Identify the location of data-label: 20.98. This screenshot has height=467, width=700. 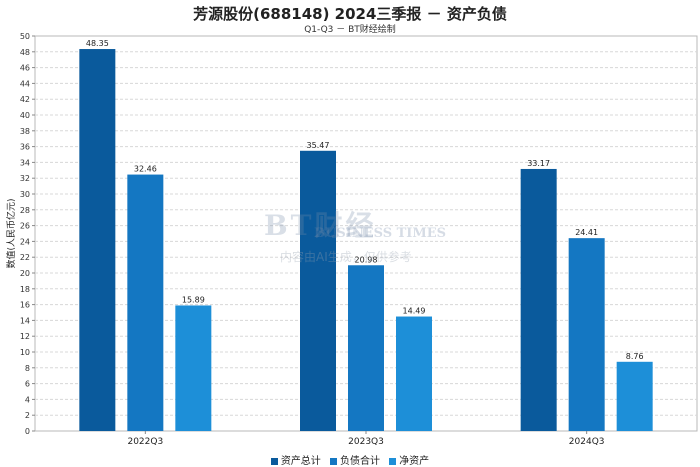
(366, 259).